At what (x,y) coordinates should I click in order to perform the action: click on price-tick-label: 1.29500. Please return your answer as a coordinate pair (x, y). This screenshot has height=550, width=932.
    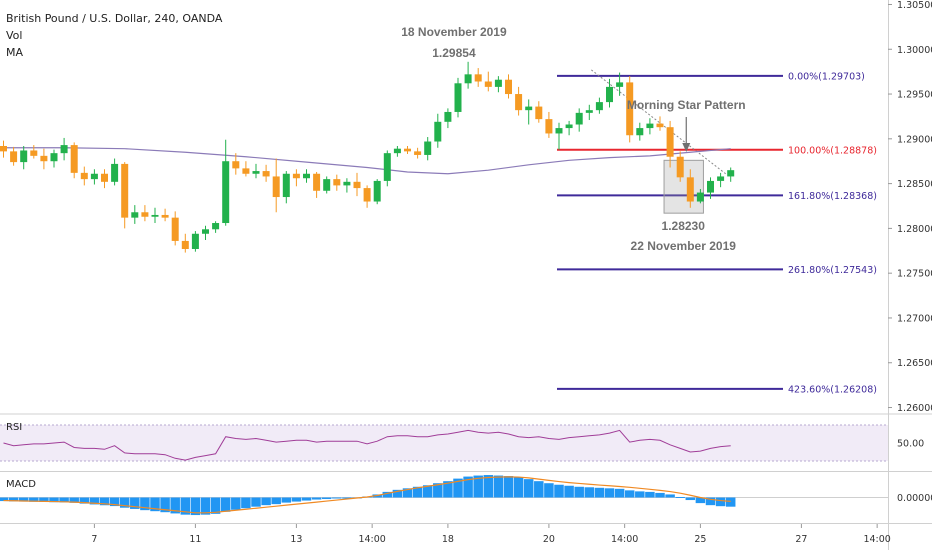
    Looking at the image, I should click on (914, 95).